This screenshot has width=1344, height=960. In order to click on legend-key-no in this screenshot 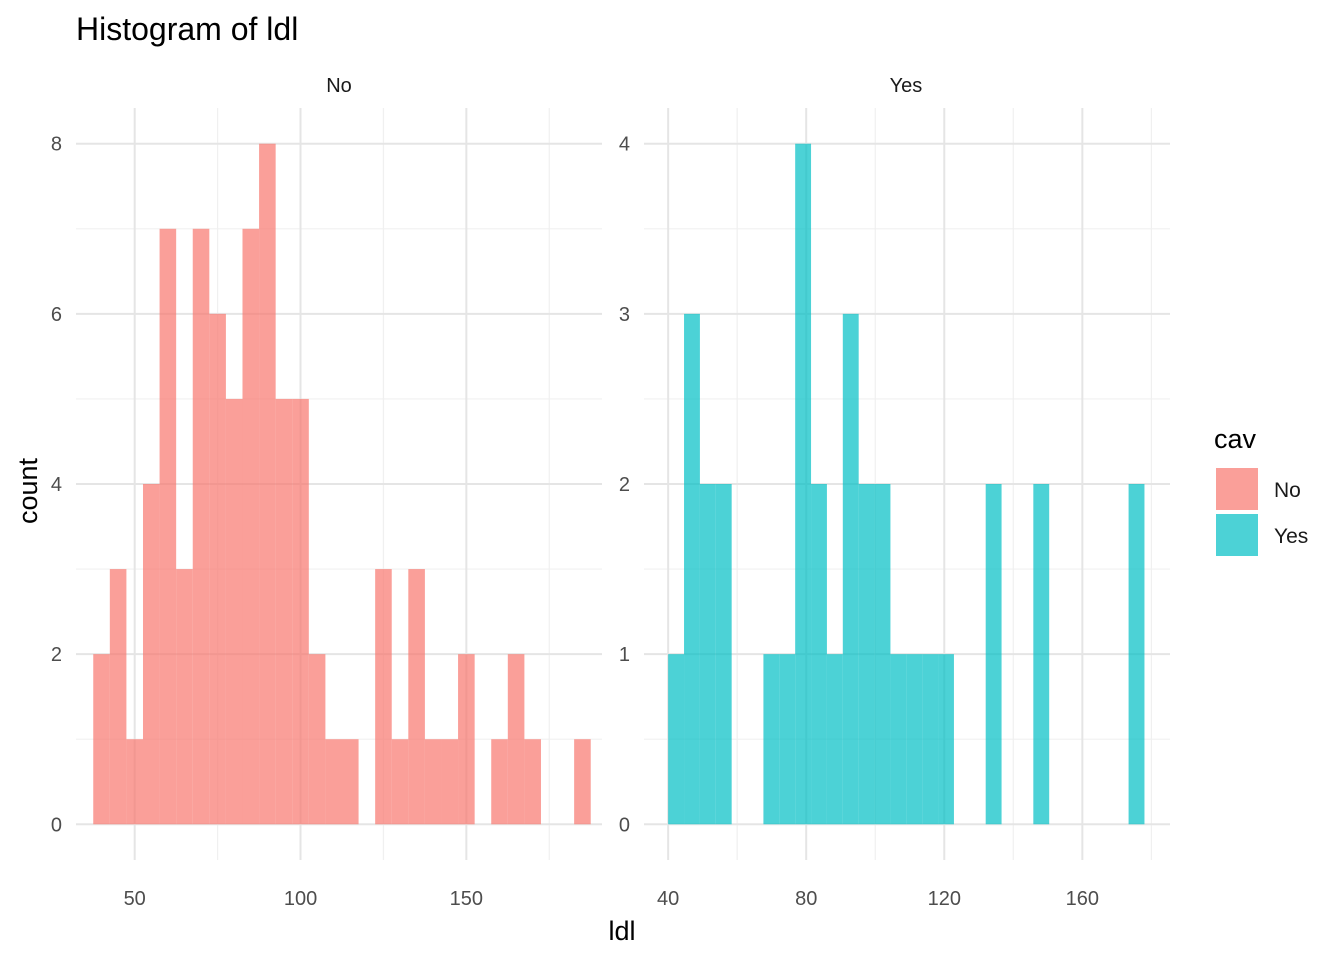, I will do `click(1237, 489)`.